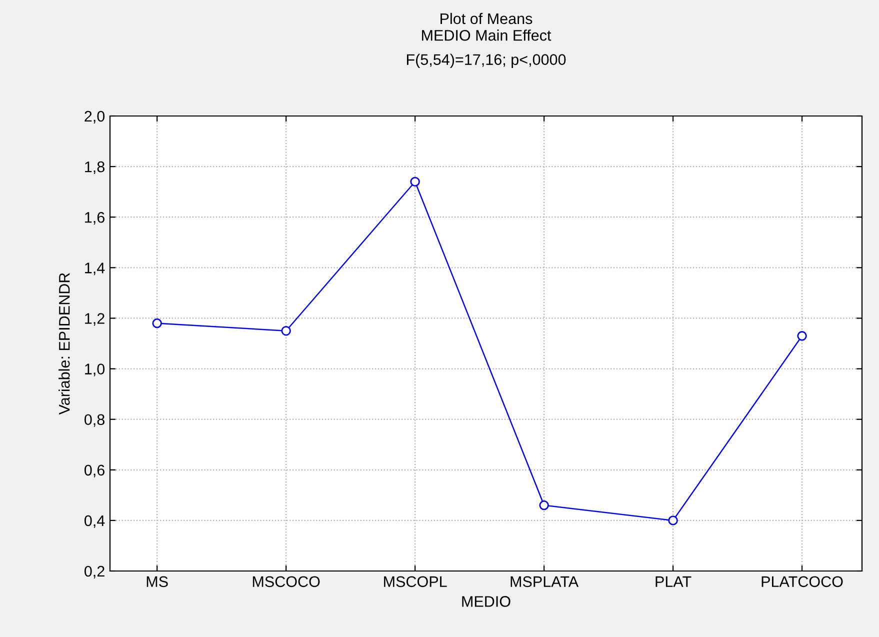 The height and width of the screenshot is (637, 879). What do you see at coordinates (94, 167) in the screenshot?
I see `y-tick-label: 1,8` at bounding box center [94, 167].